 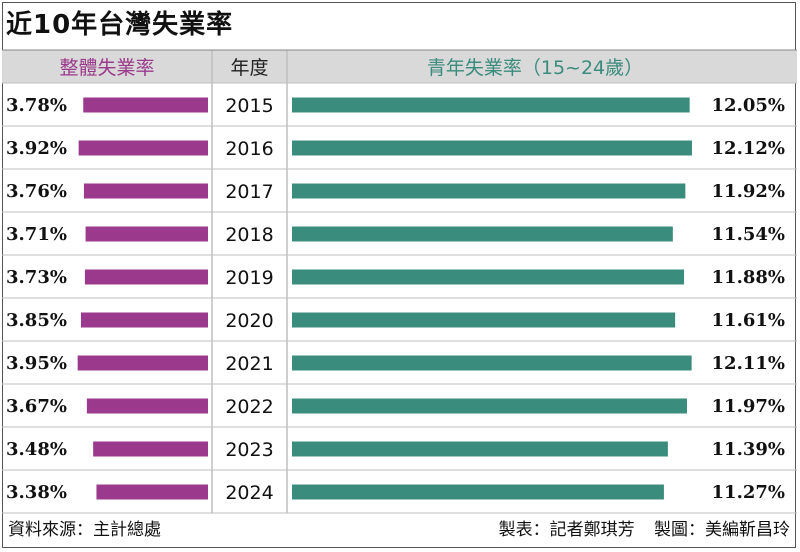 I want to click on reporter-credit: 製表：記者鄭琪芳, so click(x=566, y=530).